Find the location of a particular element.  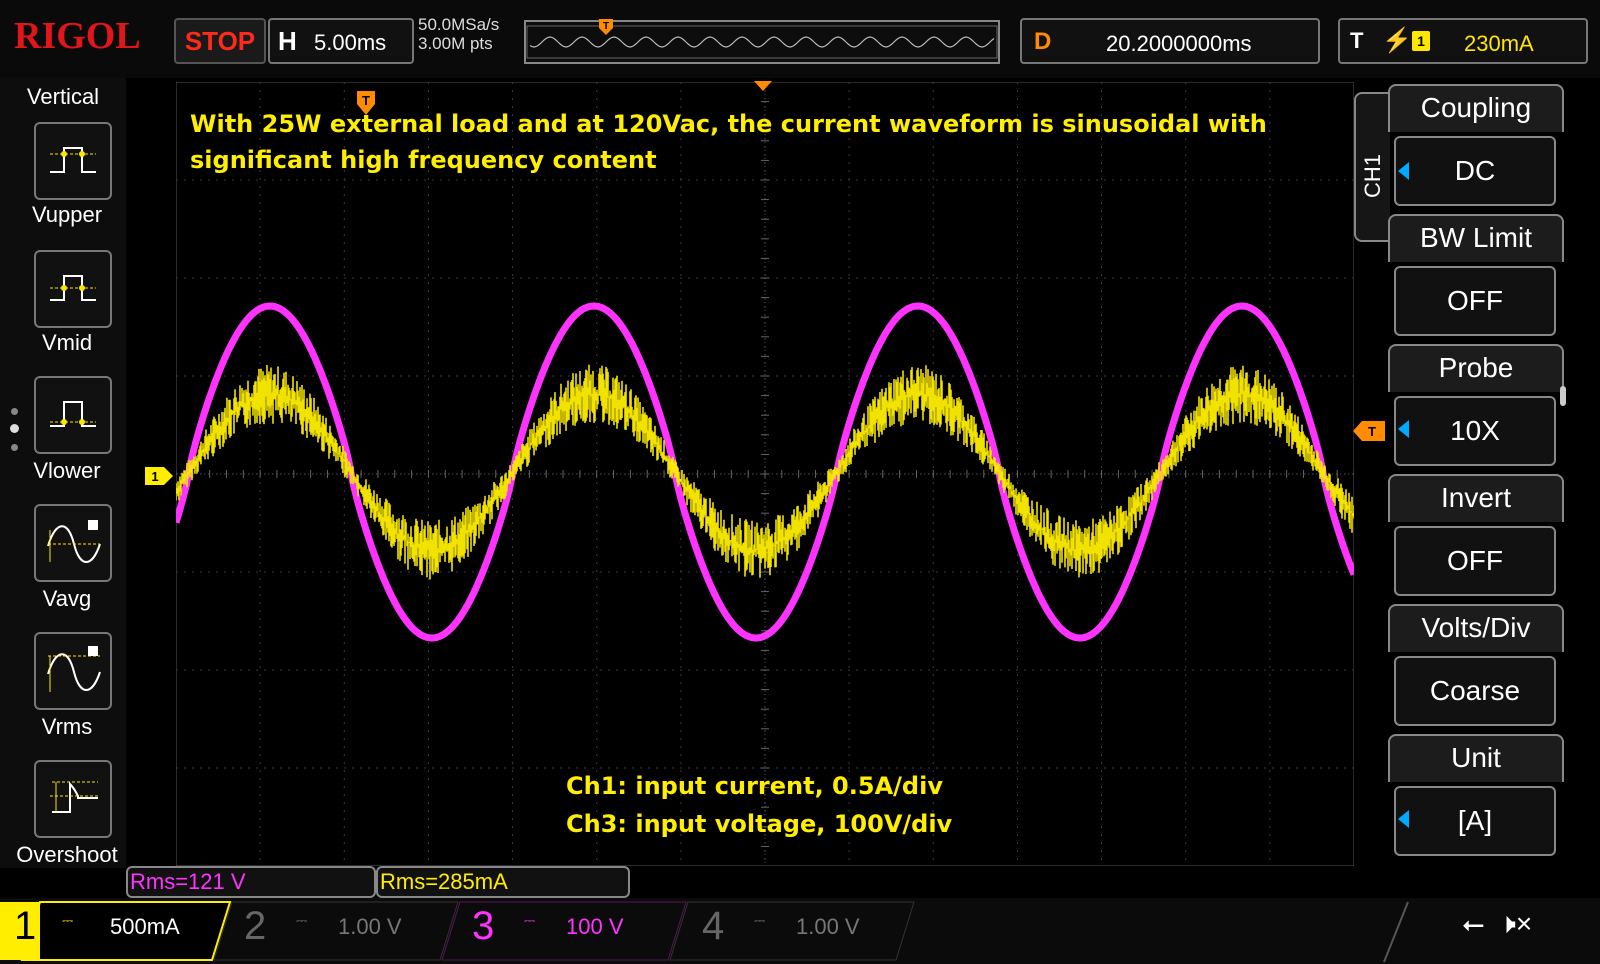

channel-tab-label: CH1 is located at coordinates (1372, 175).